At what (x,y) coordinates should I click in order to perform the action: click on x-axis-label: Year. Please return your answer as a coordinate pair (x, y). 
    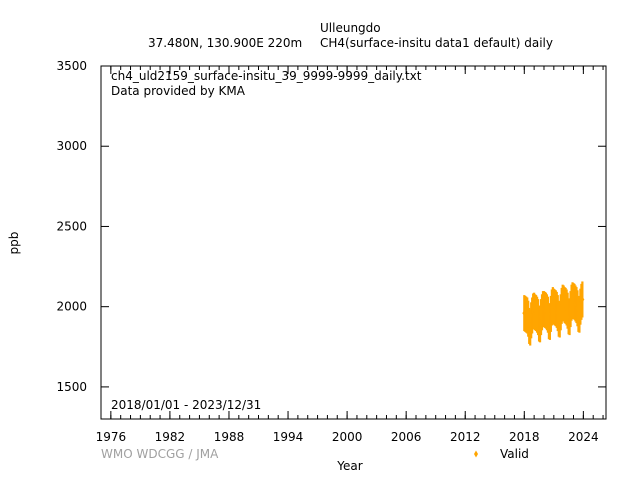
    Looking at the image, I should click on (349, 466).